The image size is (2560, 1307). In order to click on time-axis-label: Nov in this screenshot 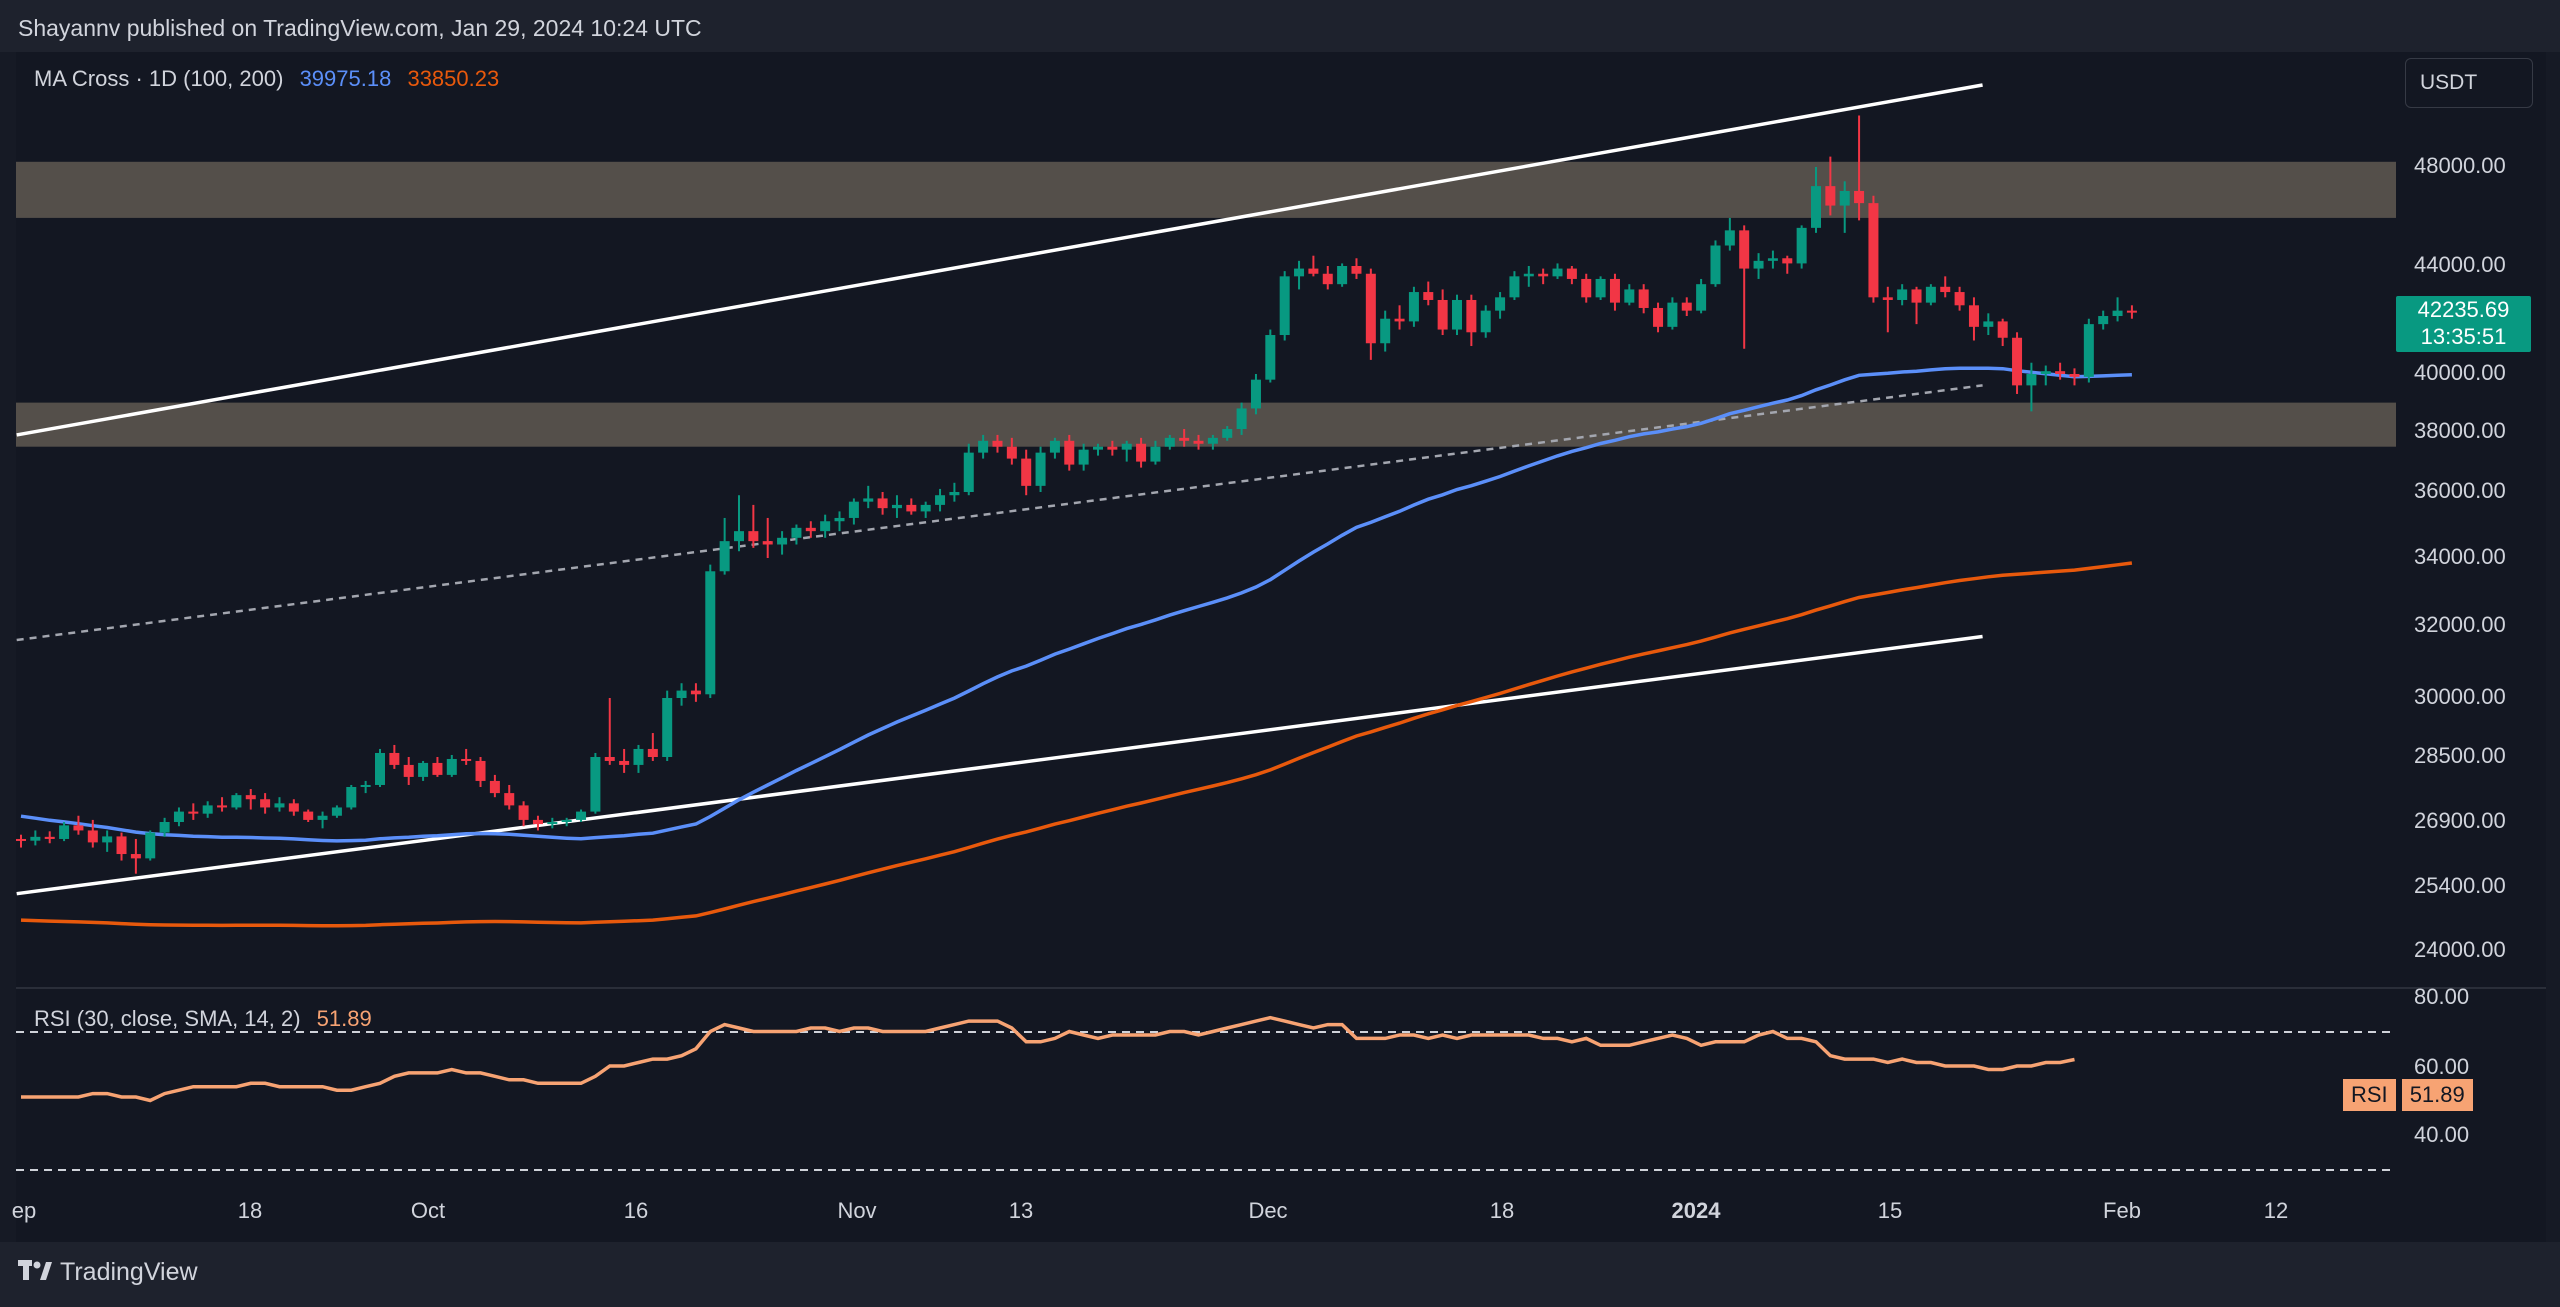, I will do `click(856, 1210)`.